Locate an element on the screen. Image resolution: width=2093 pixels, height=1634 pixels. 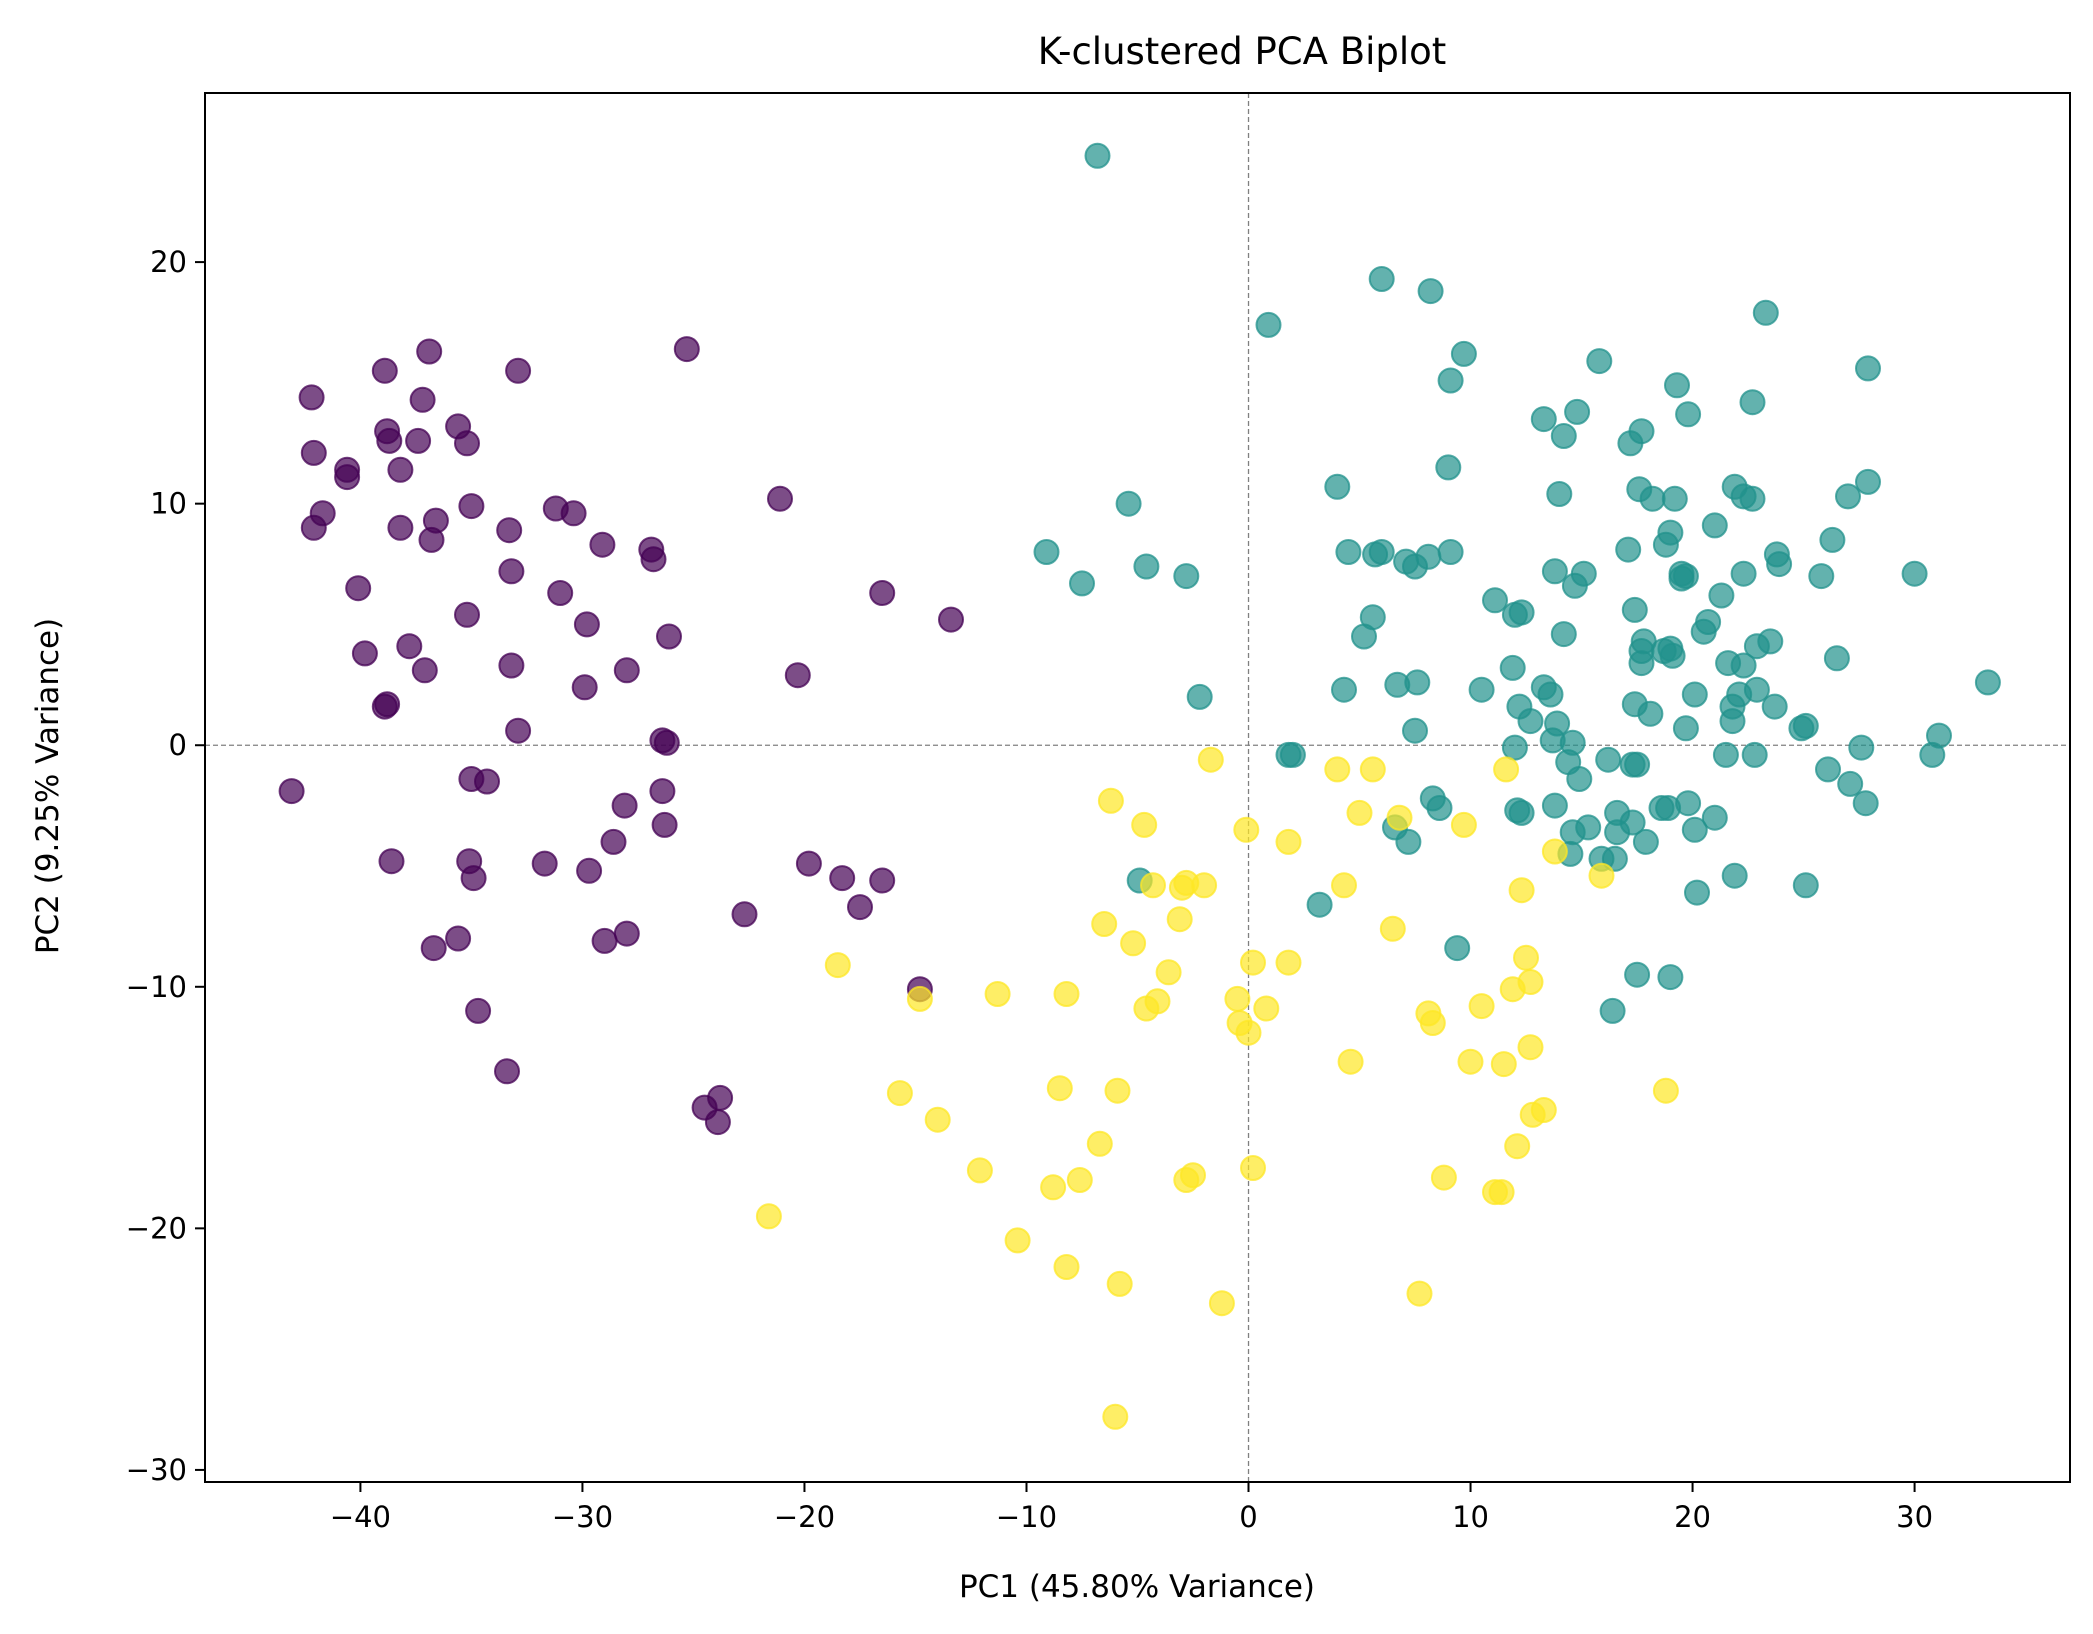
chart-title: K-clustered PCA Biplot is located at coordinates (1242, 51).